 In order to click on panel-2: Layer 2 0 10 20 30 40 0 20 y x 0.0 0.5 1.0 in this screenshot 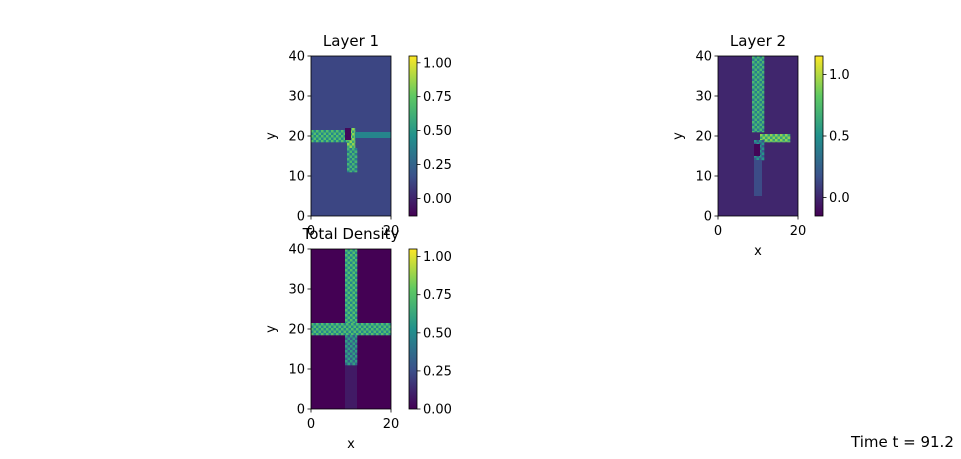, I will do `click(760, 145)`.